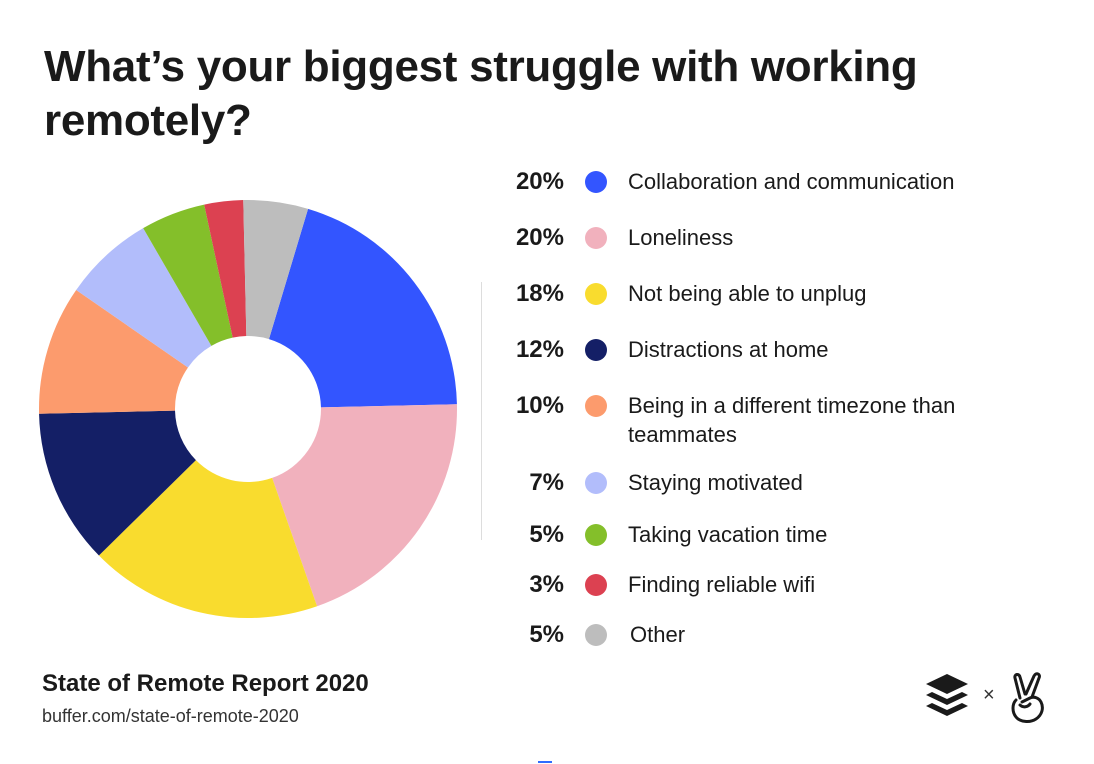 The height and width of the screenshot is (764, 1094). What do you see at coordinates (747, 293) in the screenshot?
I see `legend-label: Not being able to unplug` at bounding box center [747, 293].